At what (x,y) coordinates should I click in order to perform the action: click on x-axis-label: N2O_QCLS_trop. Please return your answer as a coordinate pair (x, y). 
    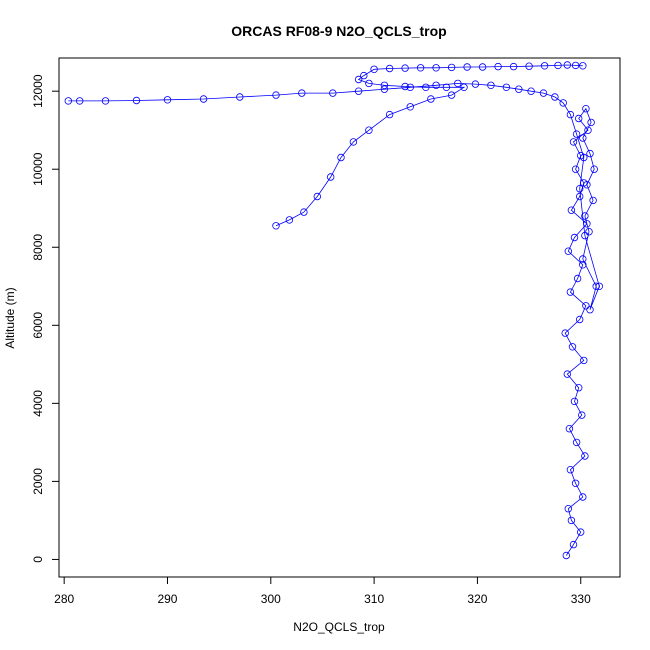
    Looking at the image, I should click on (339, 627).